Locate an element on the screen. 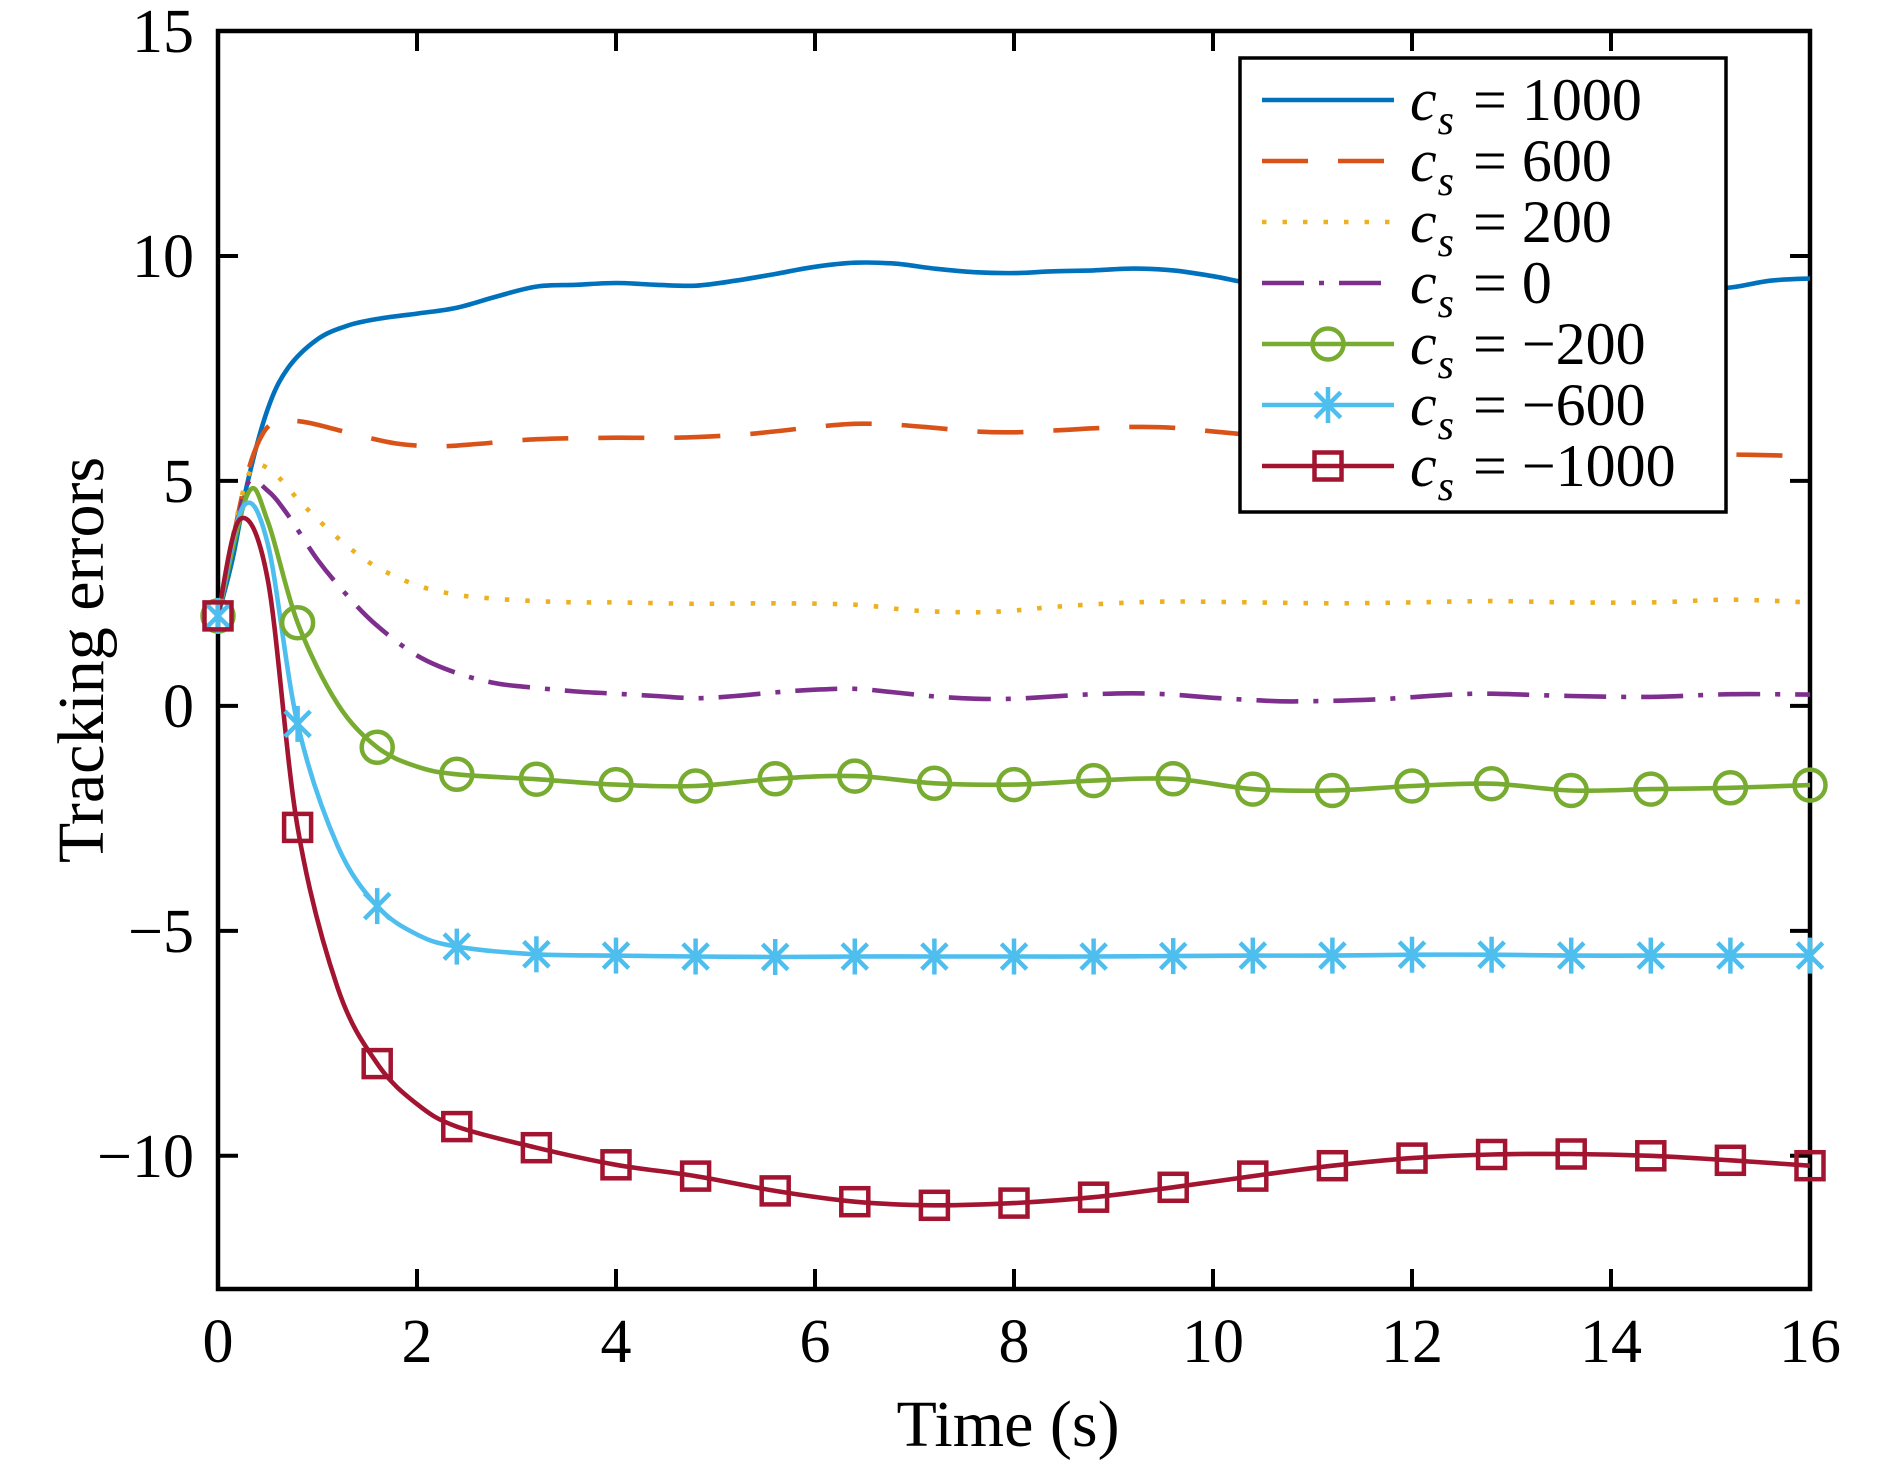 This screenshot has width=1890, height=1464. y-tick-label--10: −10 is located at coordinates (145, 1157).